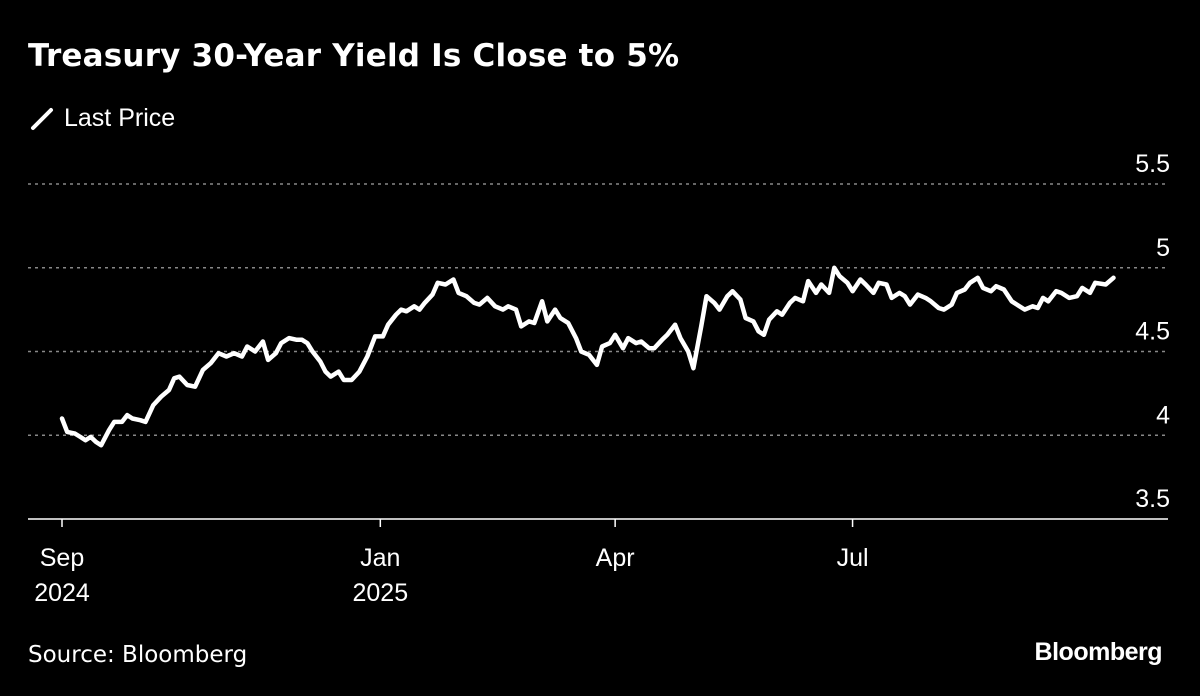  Describe the element at coordinates (853, 558) in the screenshot. I see `x-tick-label: Jul` at that location.